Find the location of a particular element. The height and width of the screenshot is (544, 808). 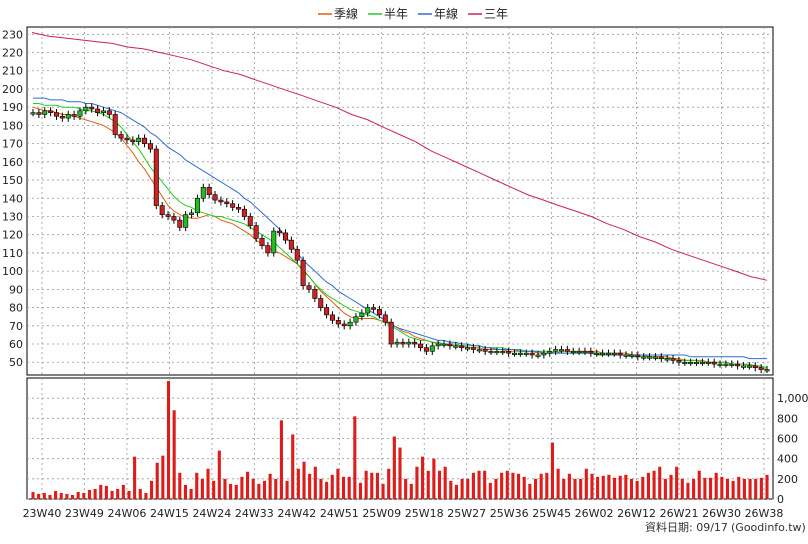

price-tick-label: 120 is located at coordinates (12, 235).